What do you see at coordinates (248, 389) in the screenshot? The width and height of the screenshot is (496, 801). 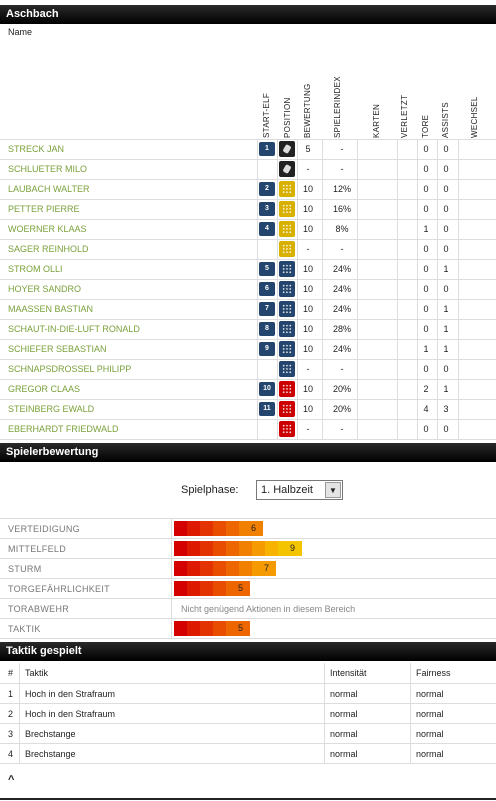 I see `player-row: GREGOR CLAAS 10 10 20% 2 1` at bounding box center [248, 389].